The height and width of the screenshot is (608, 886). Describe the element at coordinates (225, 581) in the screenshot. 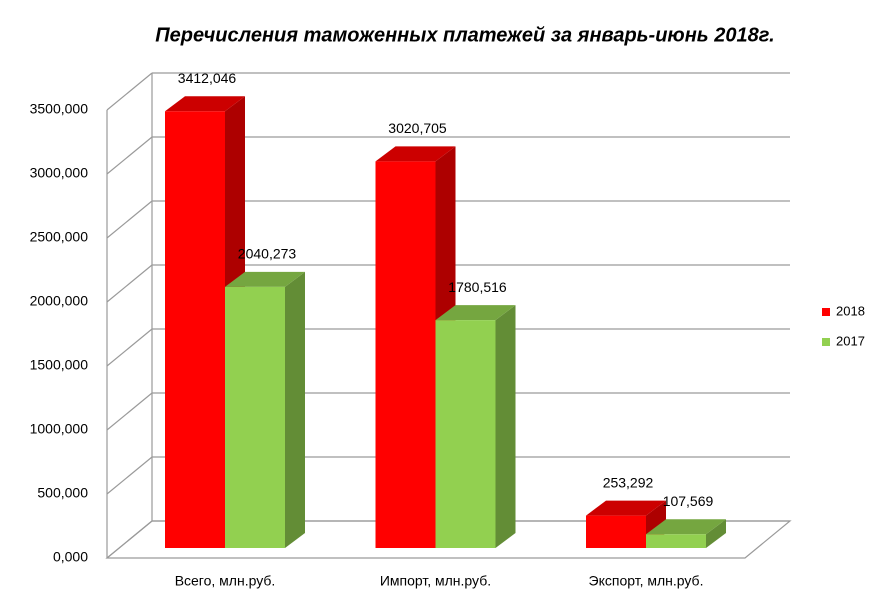

I see `x-tick-label: Всего, млн.руб.` at that location.